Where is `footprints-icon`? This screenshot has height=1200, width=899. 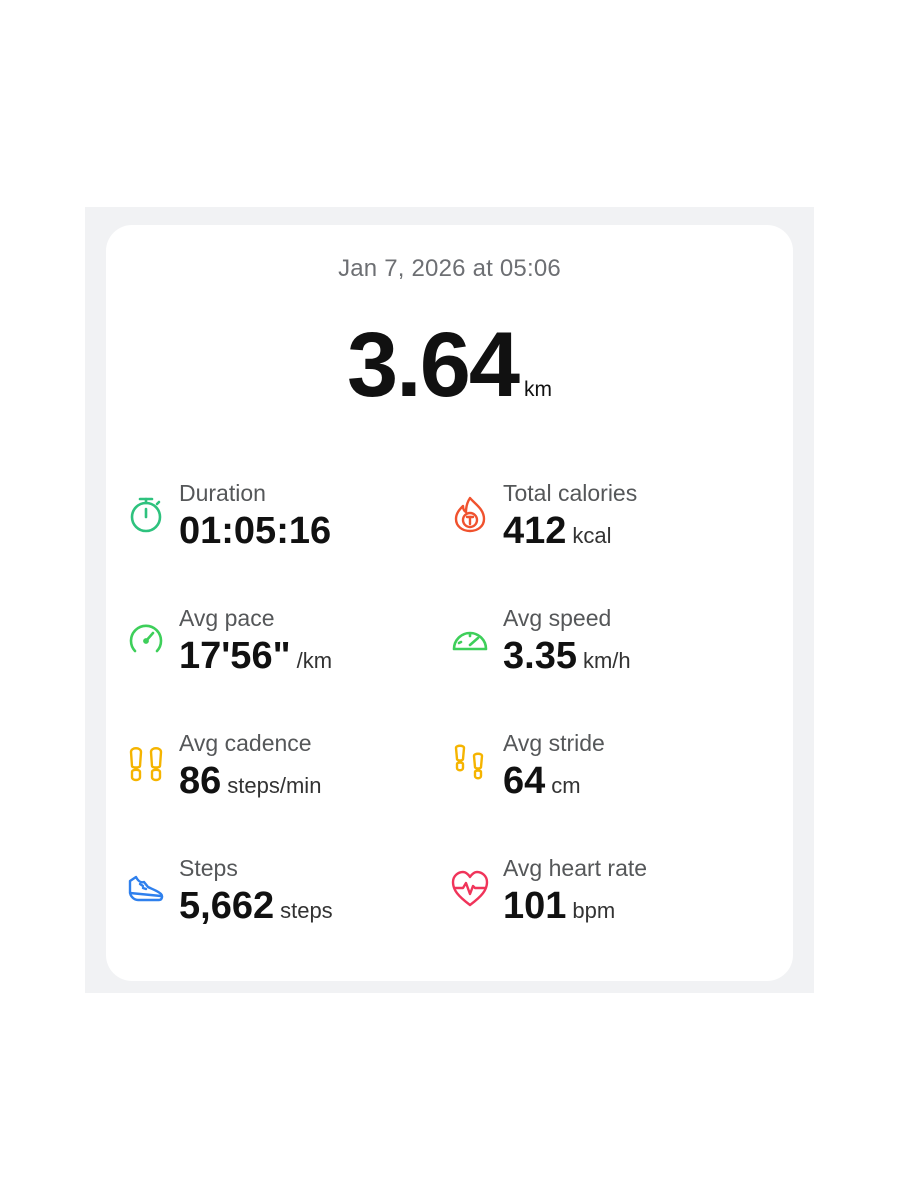 footprints-icon is located at coordinates (146, 764).